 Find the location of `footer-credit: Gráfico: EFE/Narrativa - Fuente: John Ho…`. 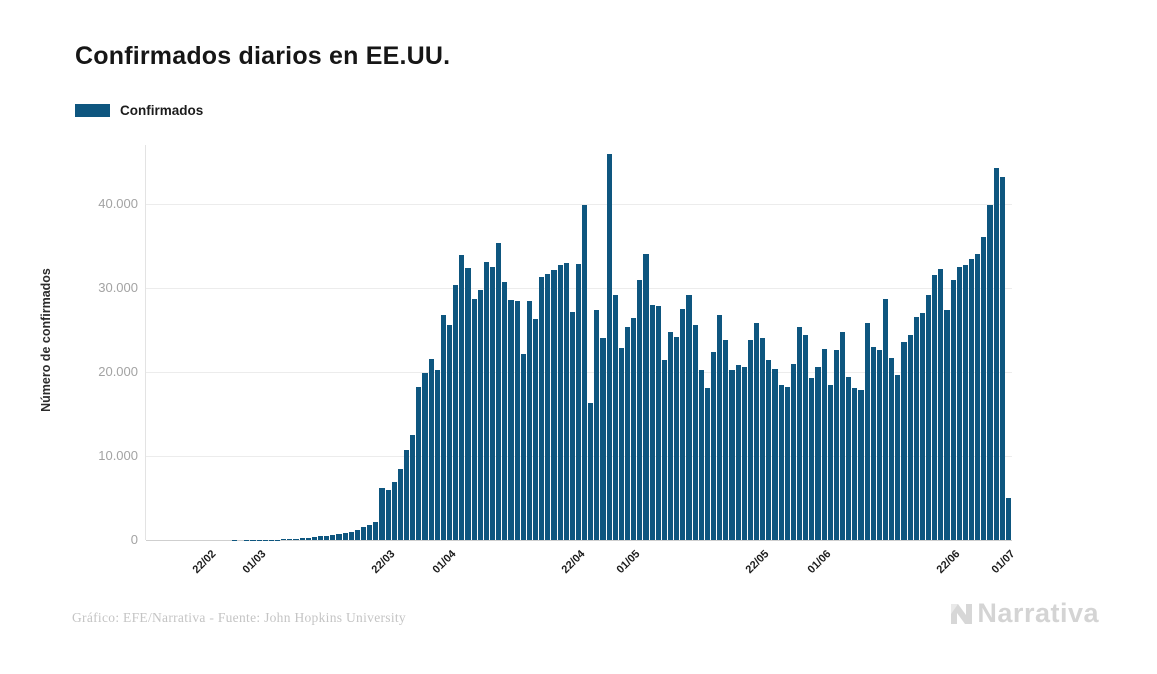

footer-credit: Gráfico: EFE/Narrativa - Fuente: John Ho… is located at coordinates (239, 617).